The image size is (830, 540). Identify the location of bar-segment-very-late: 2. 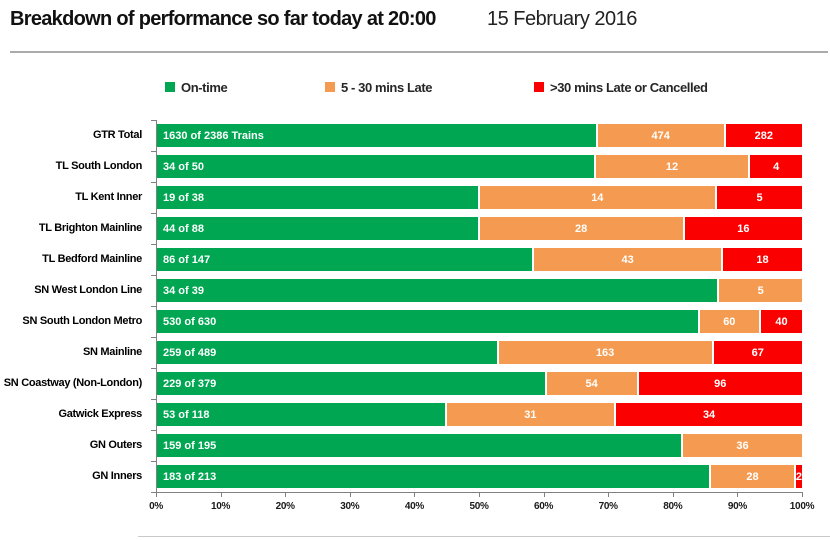
(799, 476).